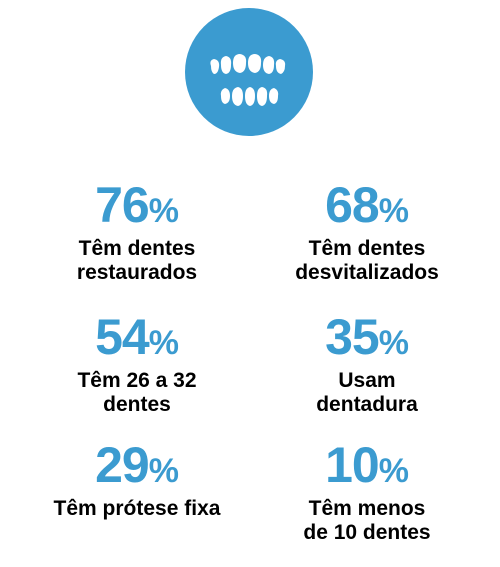  Describe the element at coordinates (137, 392) in the screenshot. I see `stat-label: Têm 26 a 32 dentes` at that location.